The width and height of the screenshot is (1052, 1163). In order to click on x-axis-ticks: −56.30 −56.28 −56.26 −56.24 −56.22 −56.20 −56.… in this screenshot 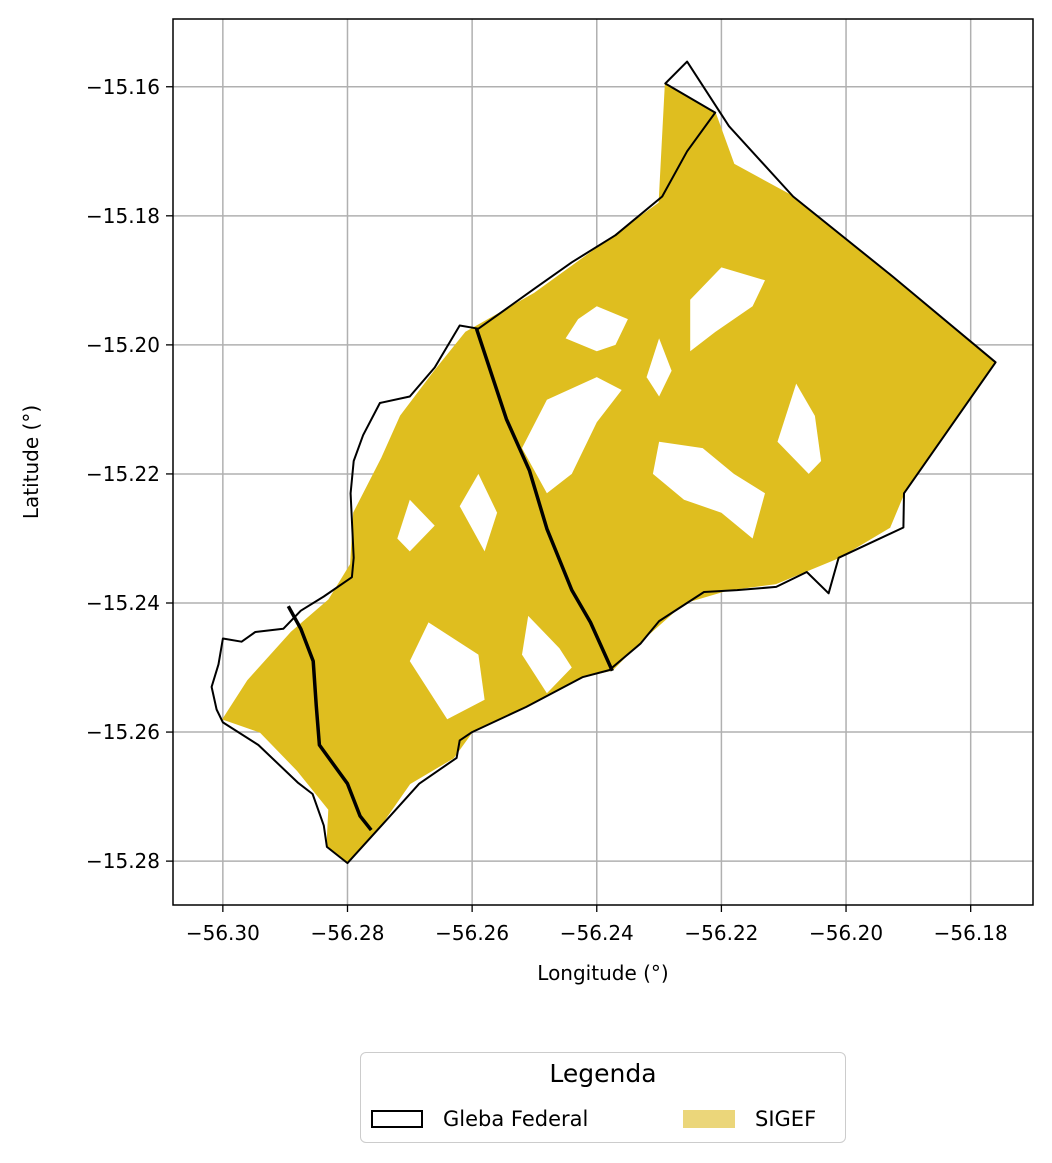, I will do `click(597, 925)`.